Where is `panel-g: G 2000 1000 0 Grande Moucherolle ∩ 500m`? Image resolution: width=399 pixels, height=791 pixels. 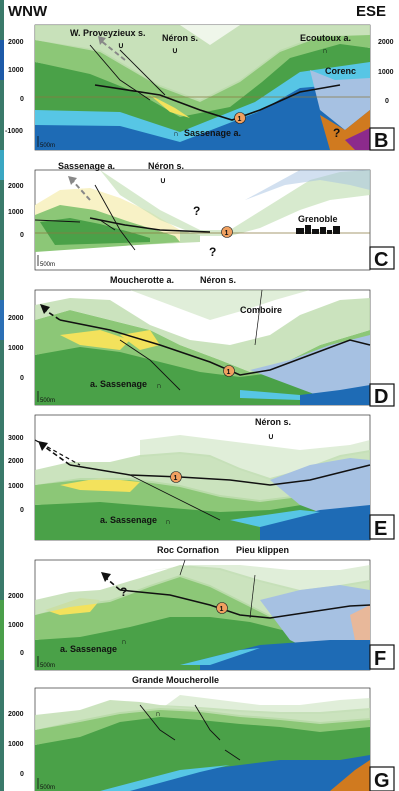
panel-g: G 2000 1000 0 Grande Moucherolle ∩ 500m is located at coordinates (201, 733).